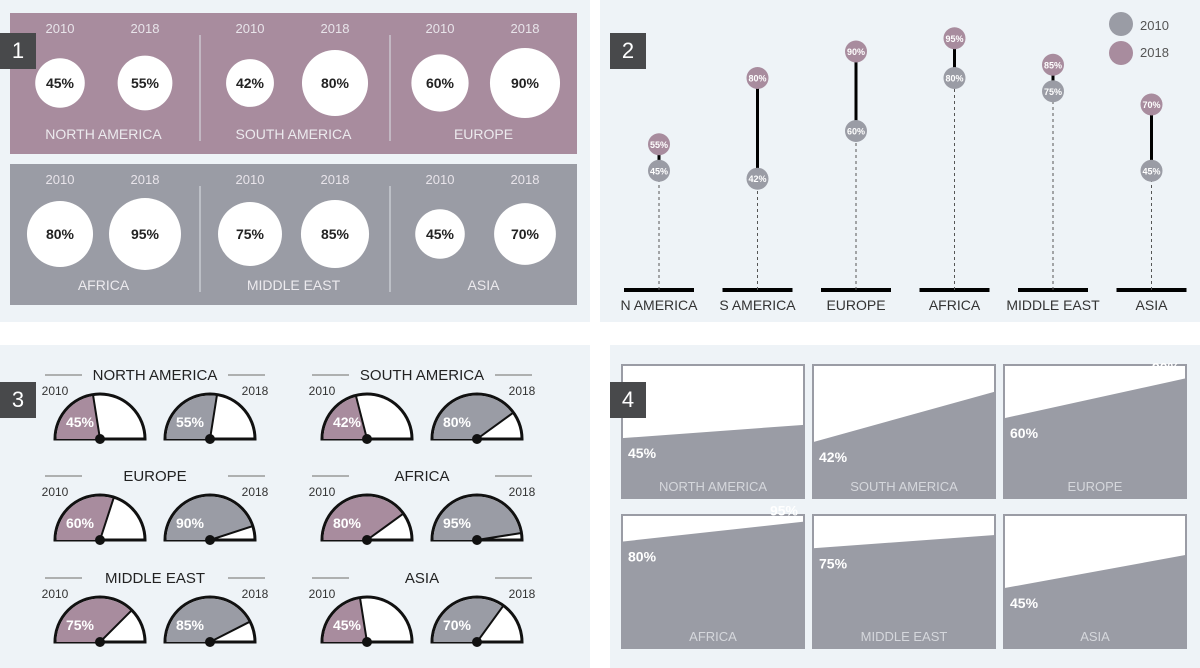 The height and width of the screenshot is (668, 1200). What do you see at coordinates (422, 578) in the screenshot?
I see `region-title: ASIA` at bounding box center [422, 578].